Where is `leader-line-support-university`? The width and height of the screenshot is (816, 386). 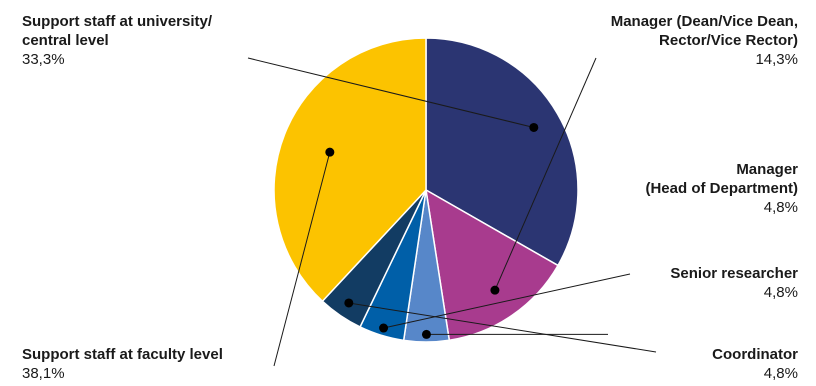 leader-line-support-university is located at coordinates (390, 92).